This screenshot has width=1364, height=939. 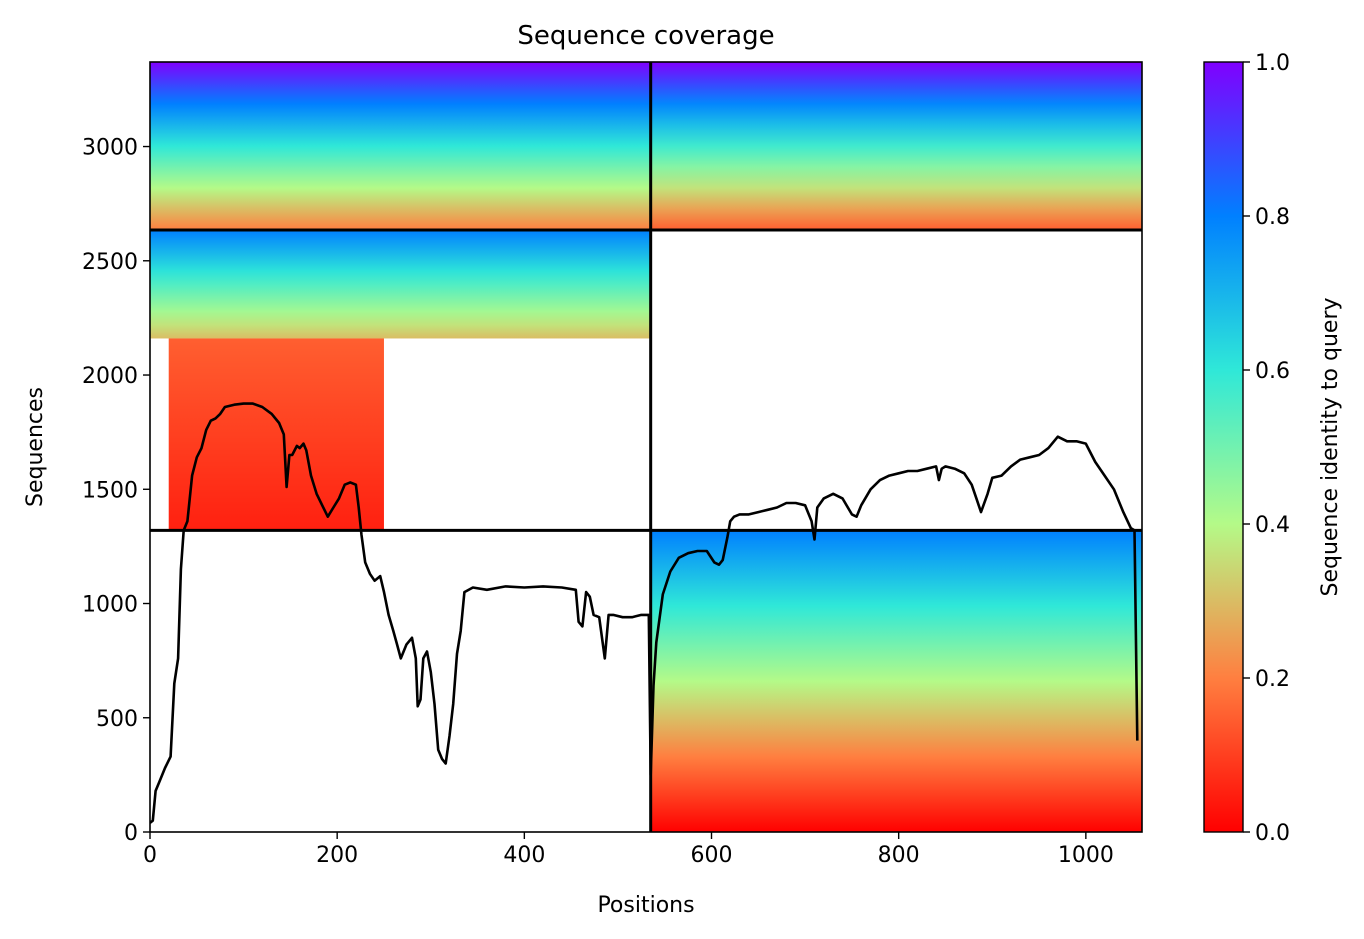 I want to click on colorbar-tick-label: 1.0, so click(x=1272, y=63).